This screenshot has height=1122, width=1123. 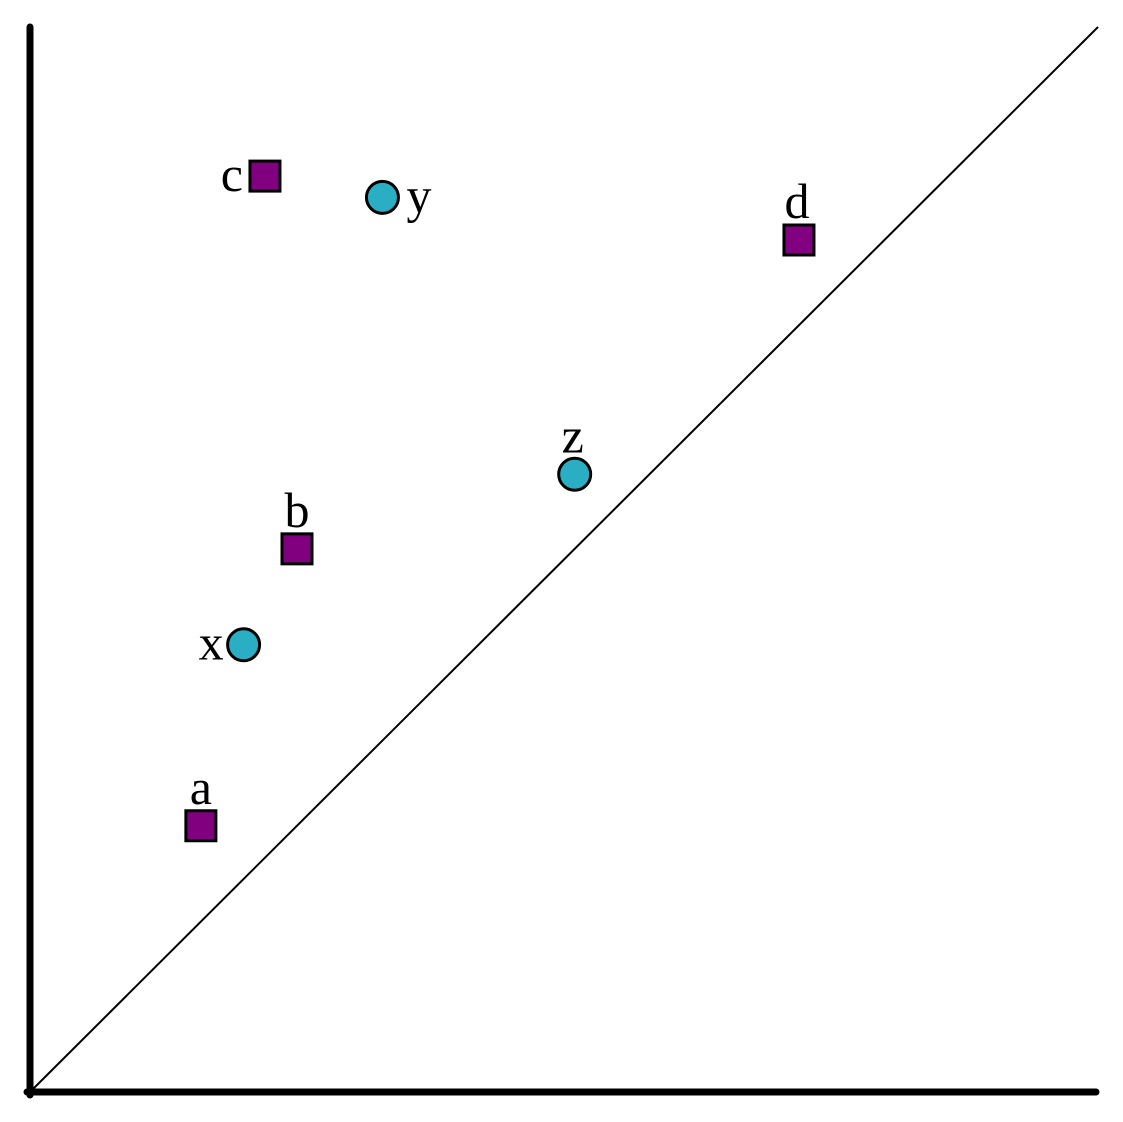 I want to click on square-point-a, so click(x=201, y=826).